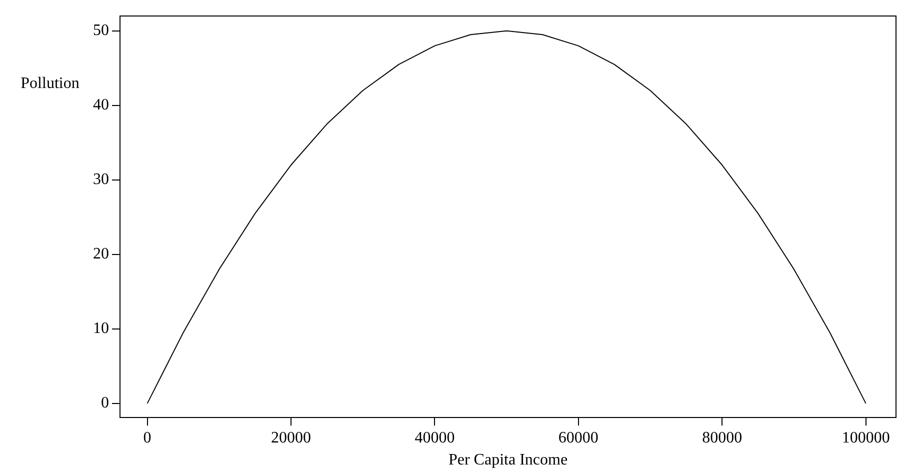 Image resolution: width=909 pixels, height=474 pixels. Describe the element at coordinates (291, 437) in the screenshot. I see `x-tick-label: 20000` at that location.